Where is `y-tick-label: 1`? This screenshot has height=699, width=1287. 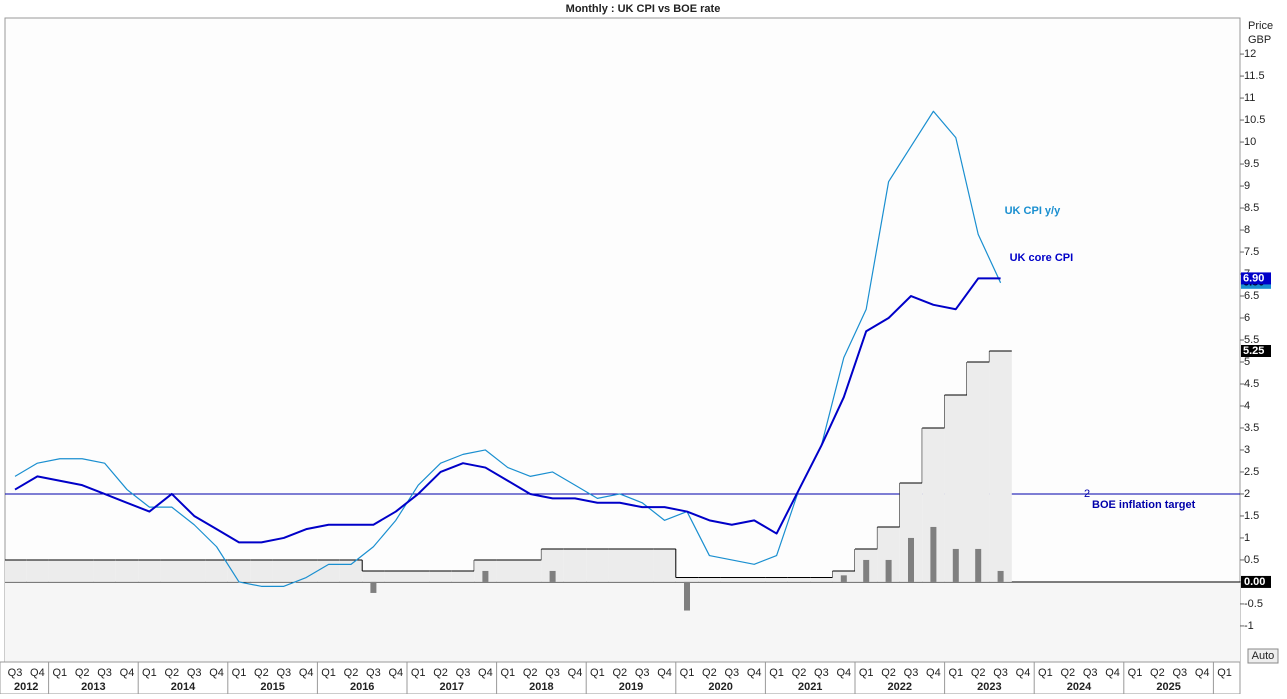 y-tick-label: 1 is located at coordinates (1247, 538).